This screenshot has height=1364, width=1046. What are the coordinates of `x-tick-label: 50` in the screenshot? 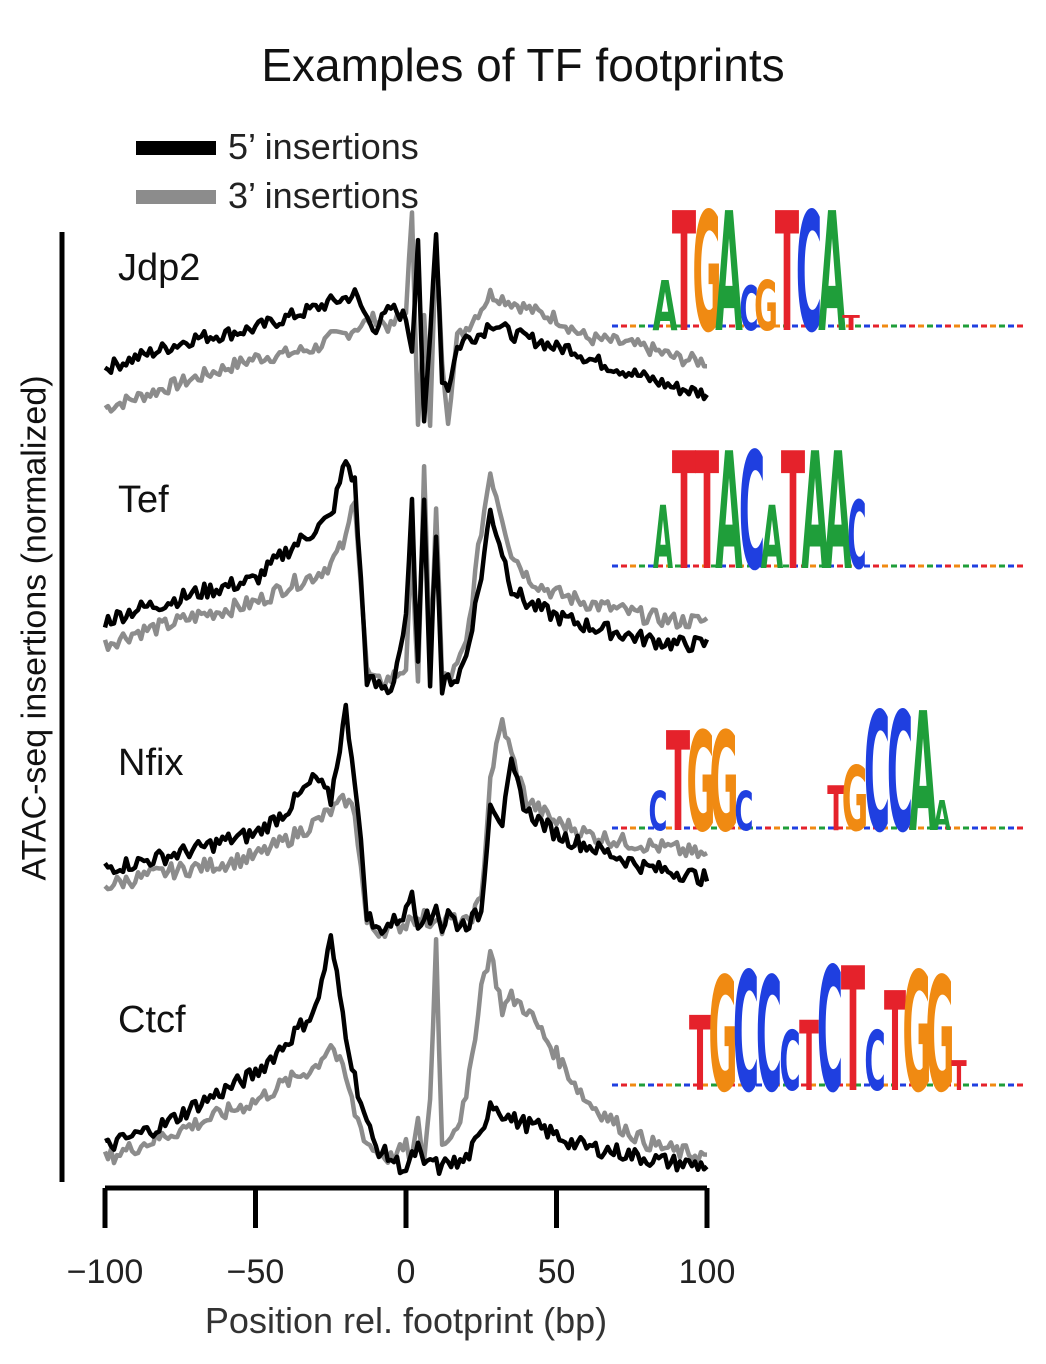 It's located at (557, 1272).